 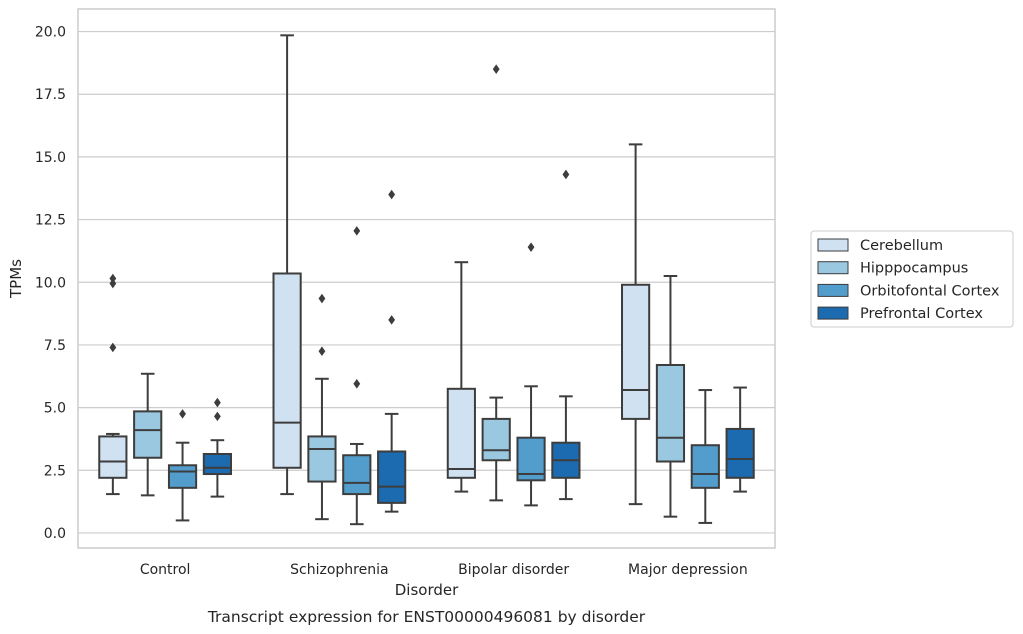 What do you see at coordinates (901, 246) in the screenshot?
I see `legend-label: Cerebellum` at bounding box center [901, 246].